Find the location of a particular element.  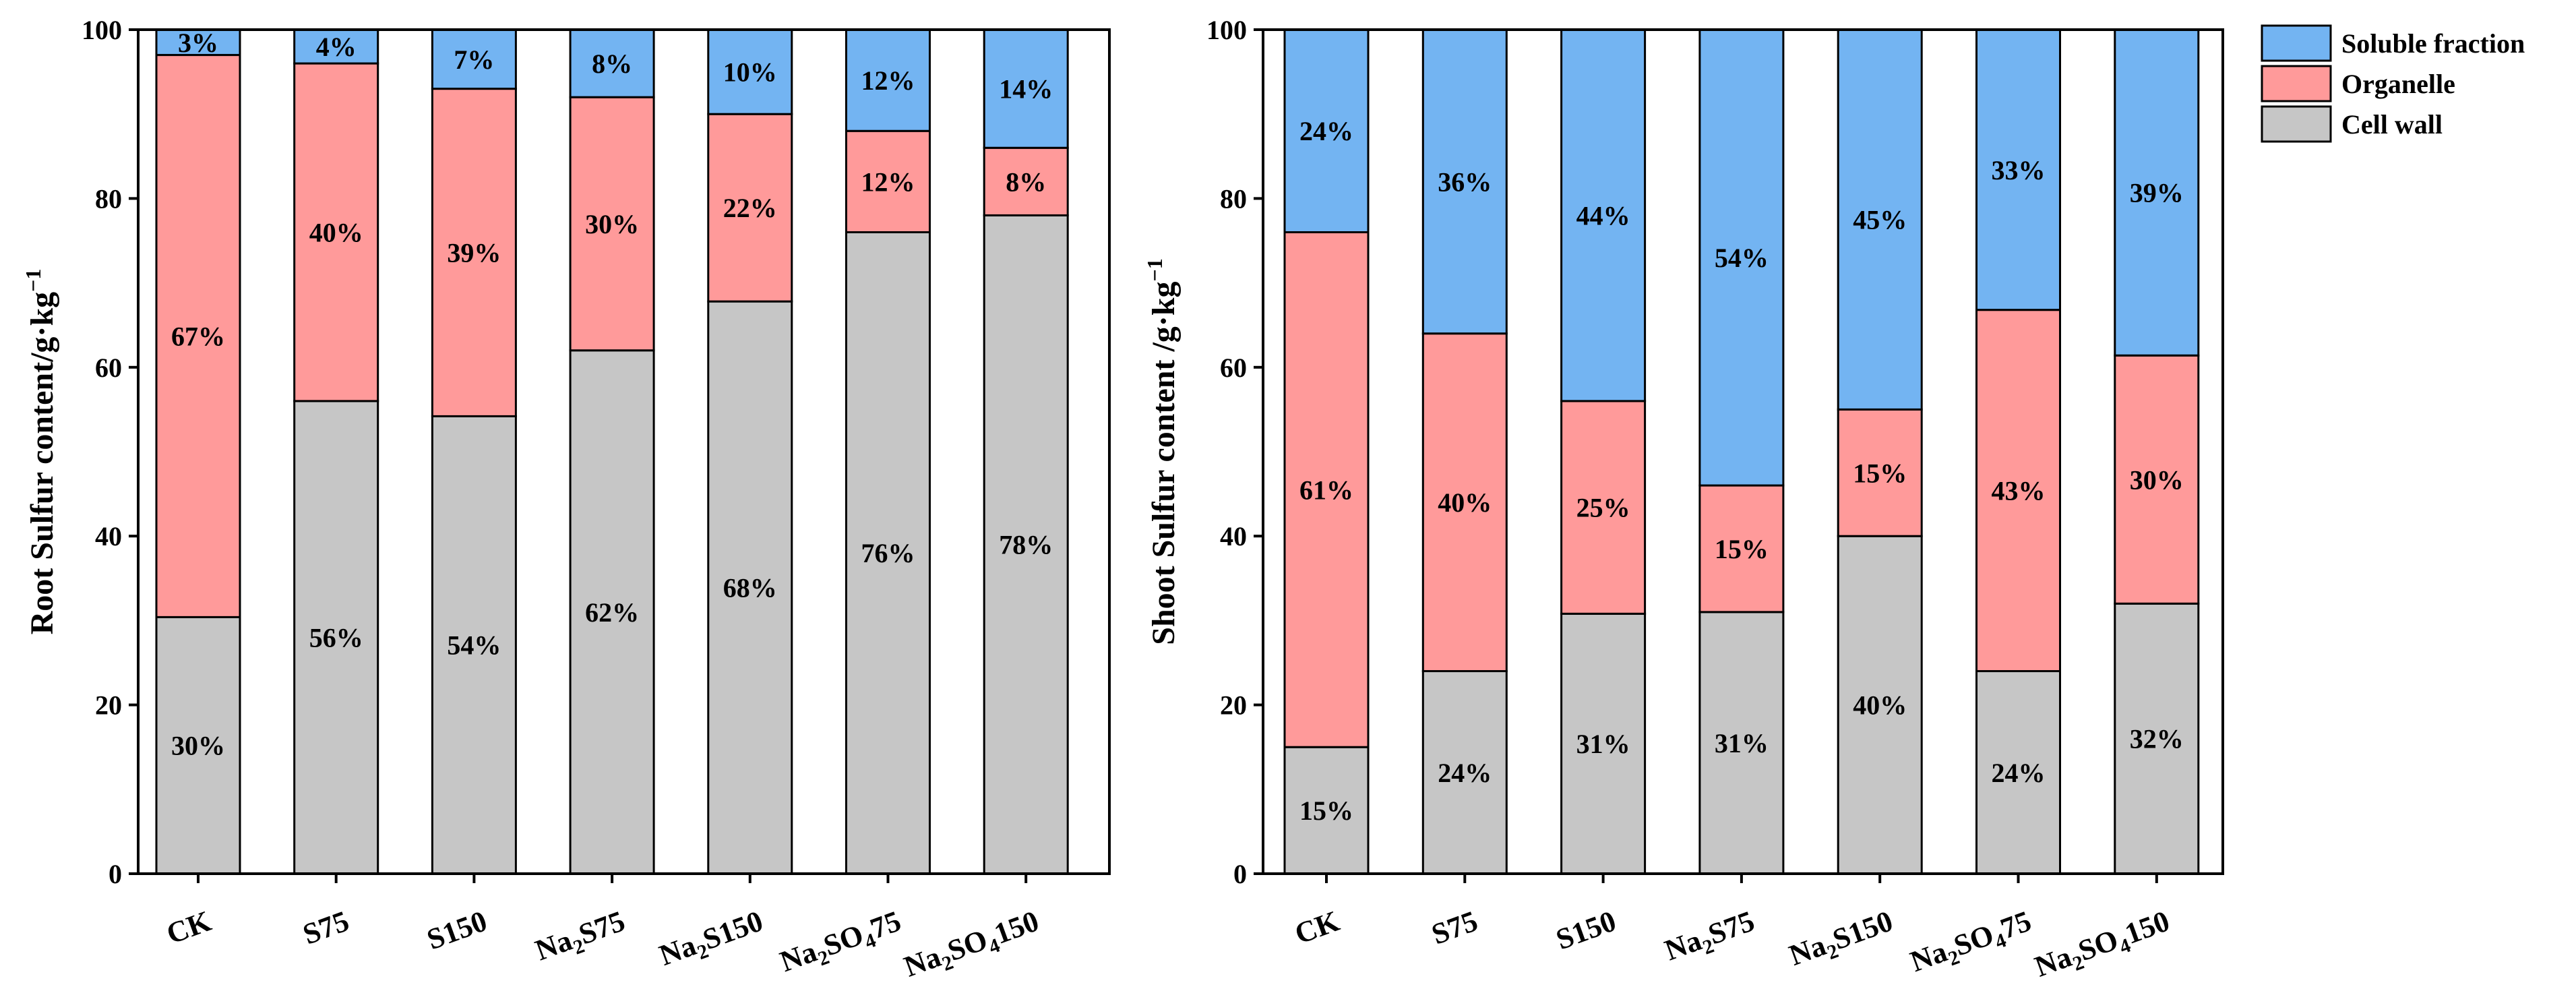

data-label: 76% is located at coordinates (888, 553).